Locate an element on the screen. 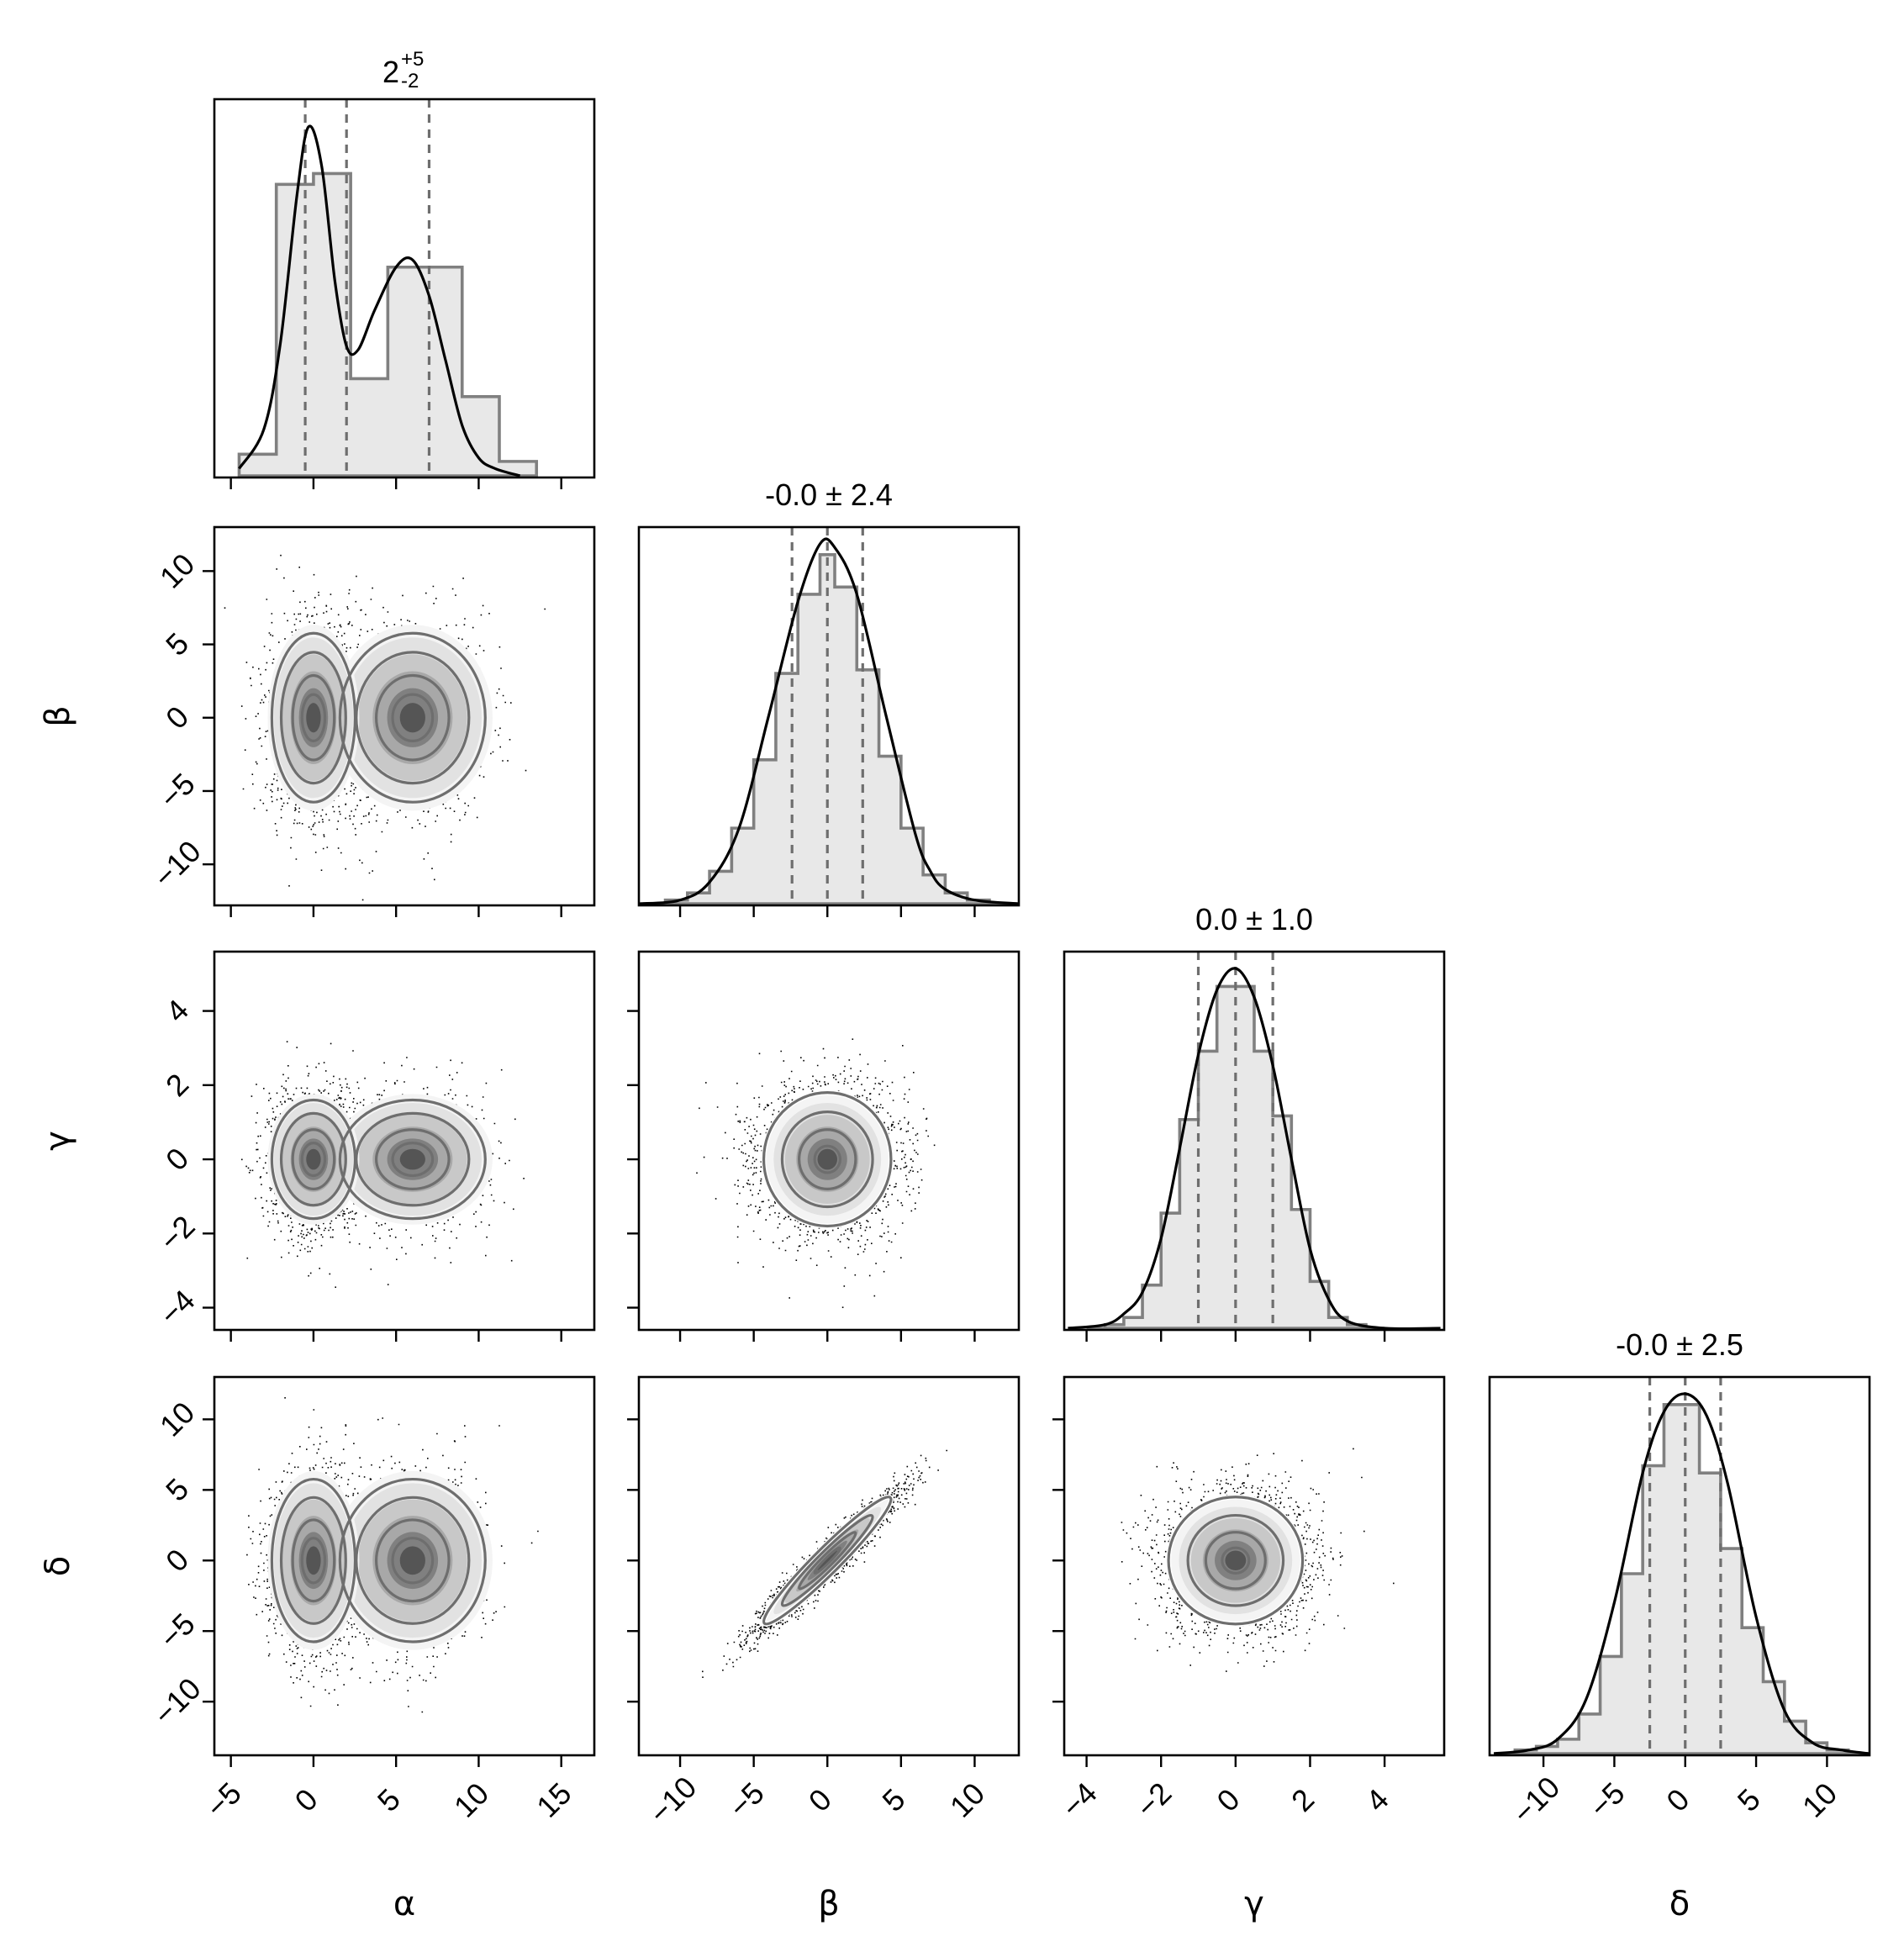 The height and width of the screenshot is (1952, 1904). x-axis-label-1: β is located at coordinates (829, 1904).